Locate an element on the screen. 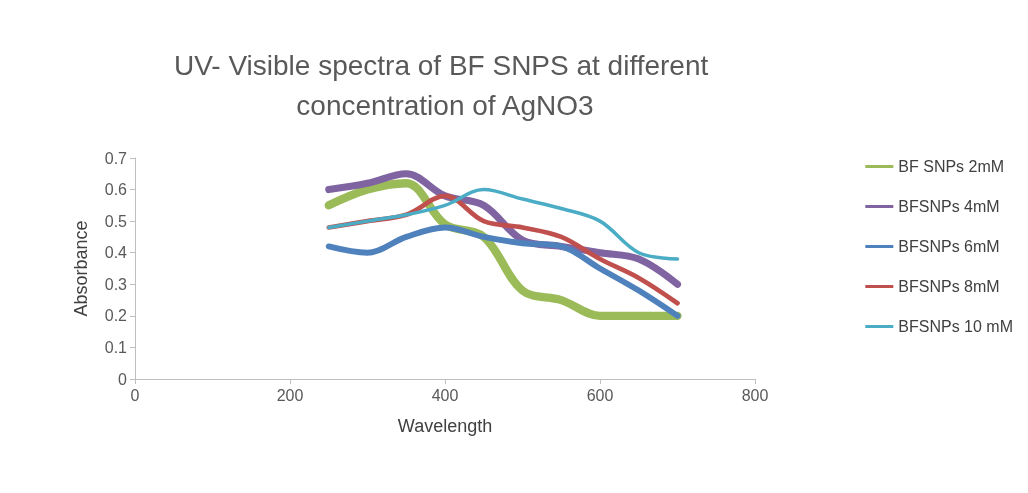  x-tick-label: 400 is located at coordinates (445, 395).